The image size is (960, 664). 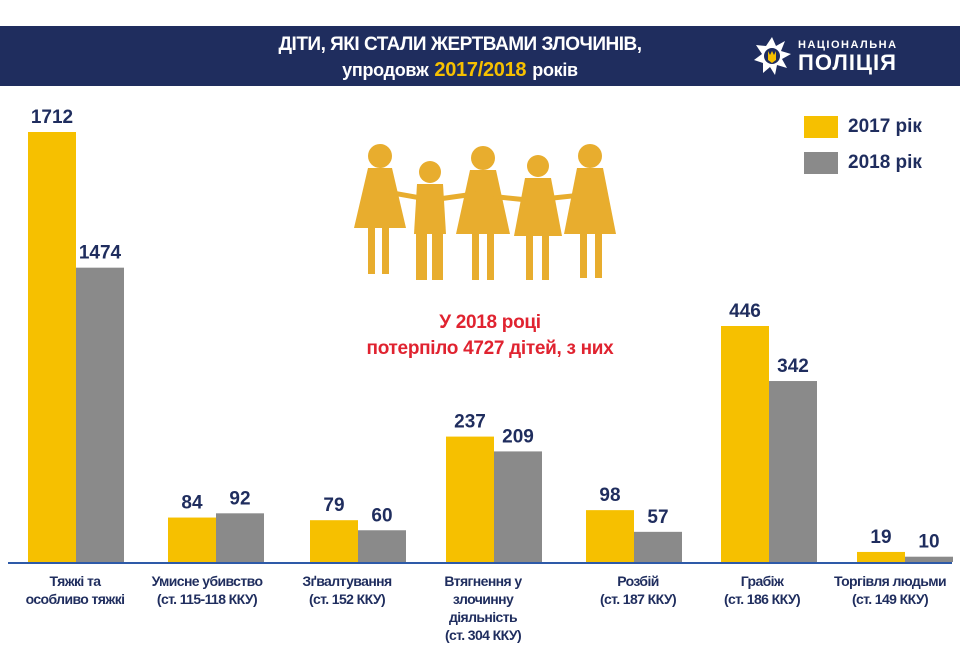 What do you see at coordinates (885, 162) in the screenshot?
I see `legend-label-2018: 2018 рік` at bounding box center [885, 162].